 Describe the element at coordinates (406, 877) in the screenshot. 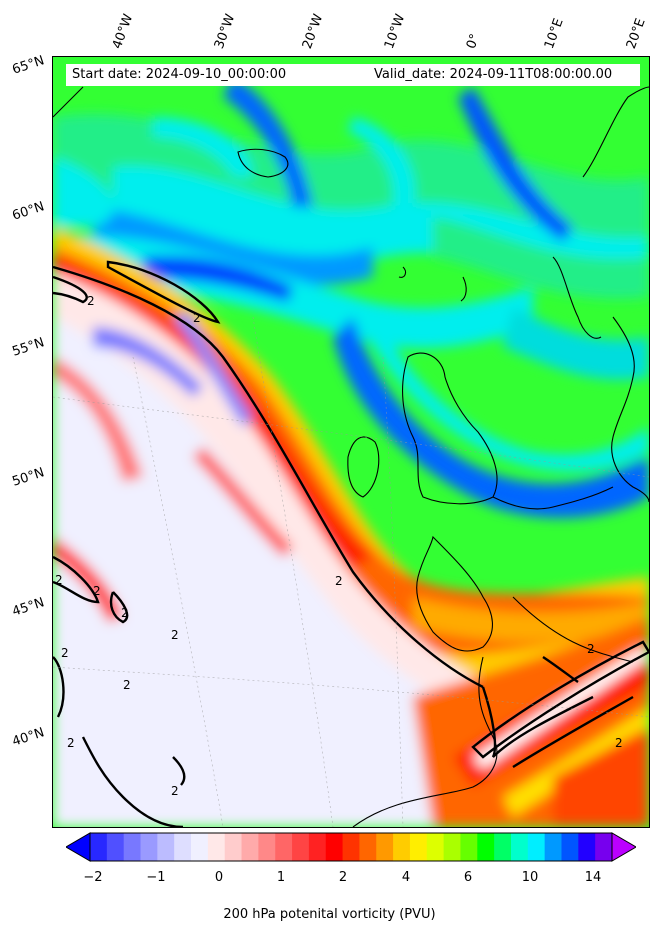

I see `colorbar-tick: 4` at that location.